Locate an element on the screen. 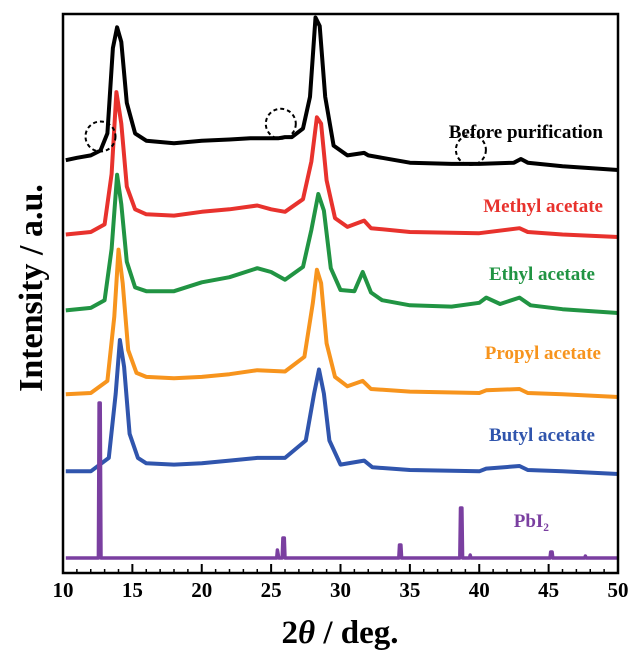 The image size is (633, 652). label-pbi2: PbI₂ is located at coordinates (532, 521).